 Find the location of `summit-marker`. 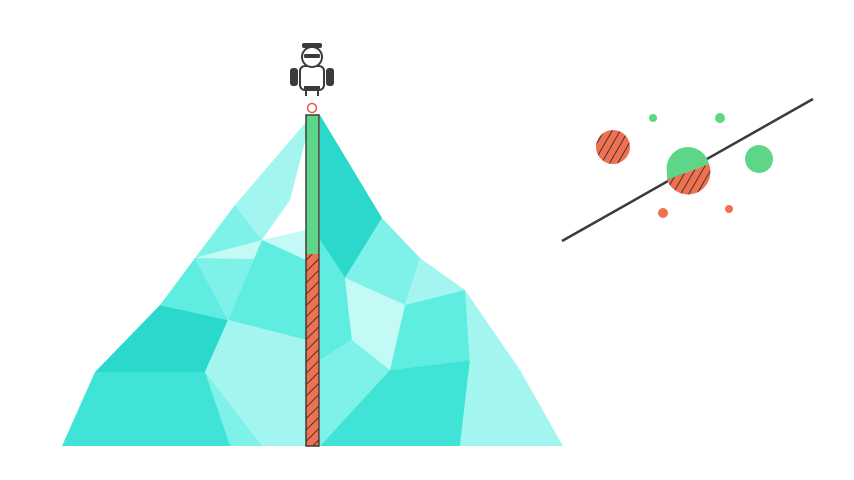

summit-marker is located at coordinates (312, 108).